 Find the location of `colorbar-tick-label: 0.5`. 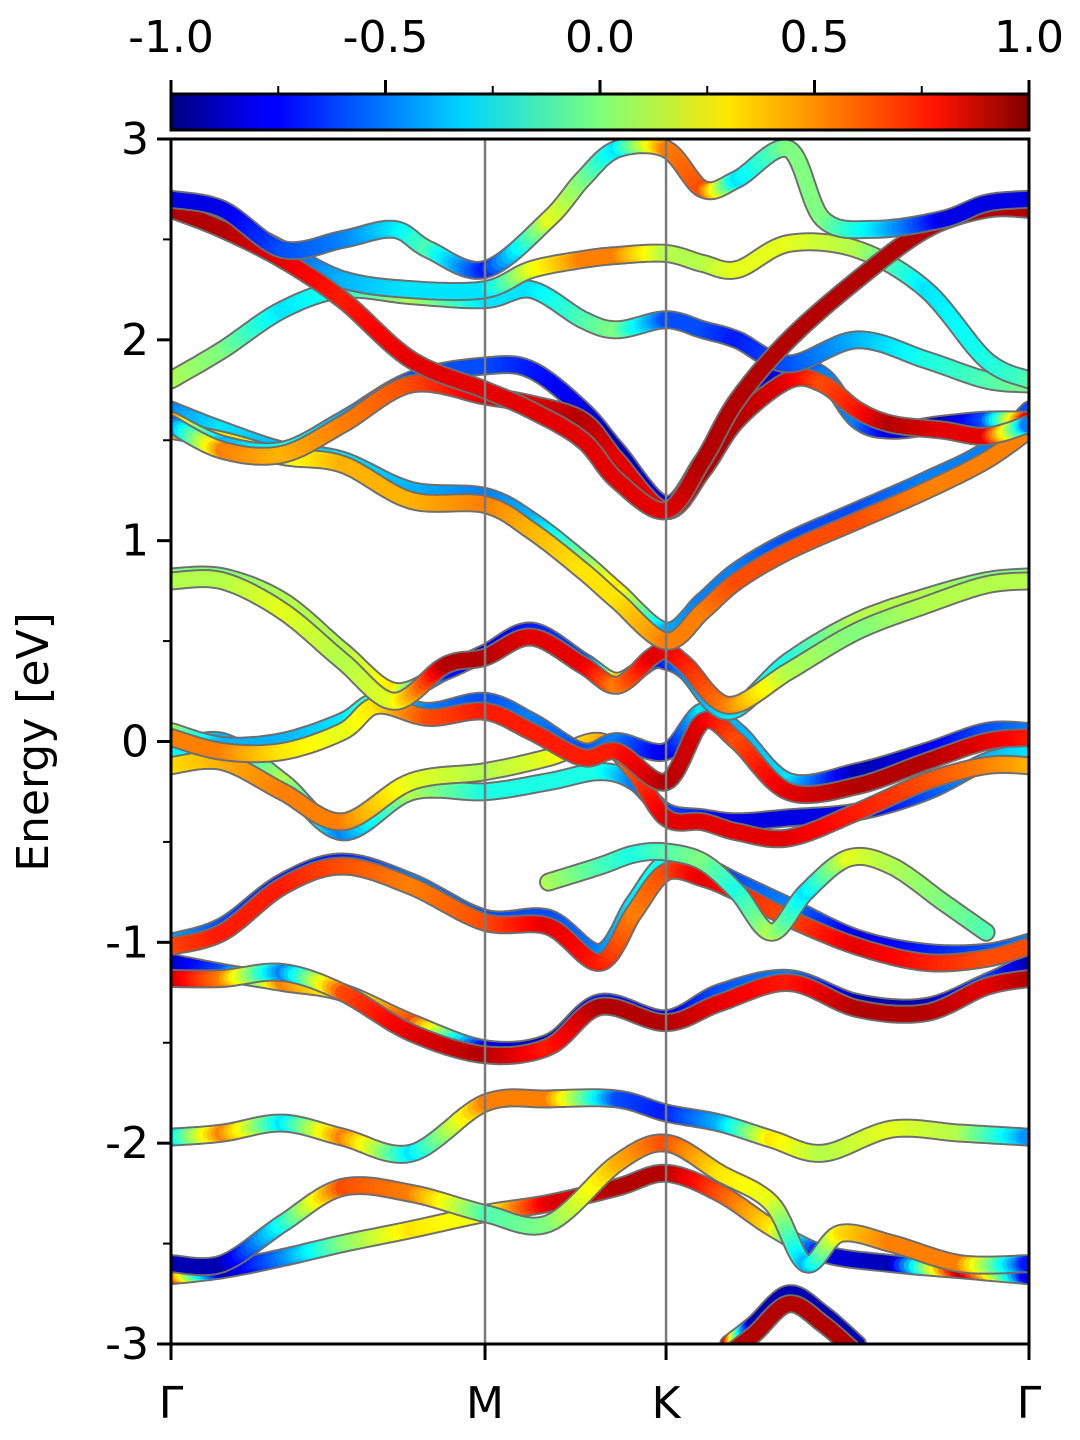

colorbar-tick-label: 0.5 is located at coordinates (815, 37).